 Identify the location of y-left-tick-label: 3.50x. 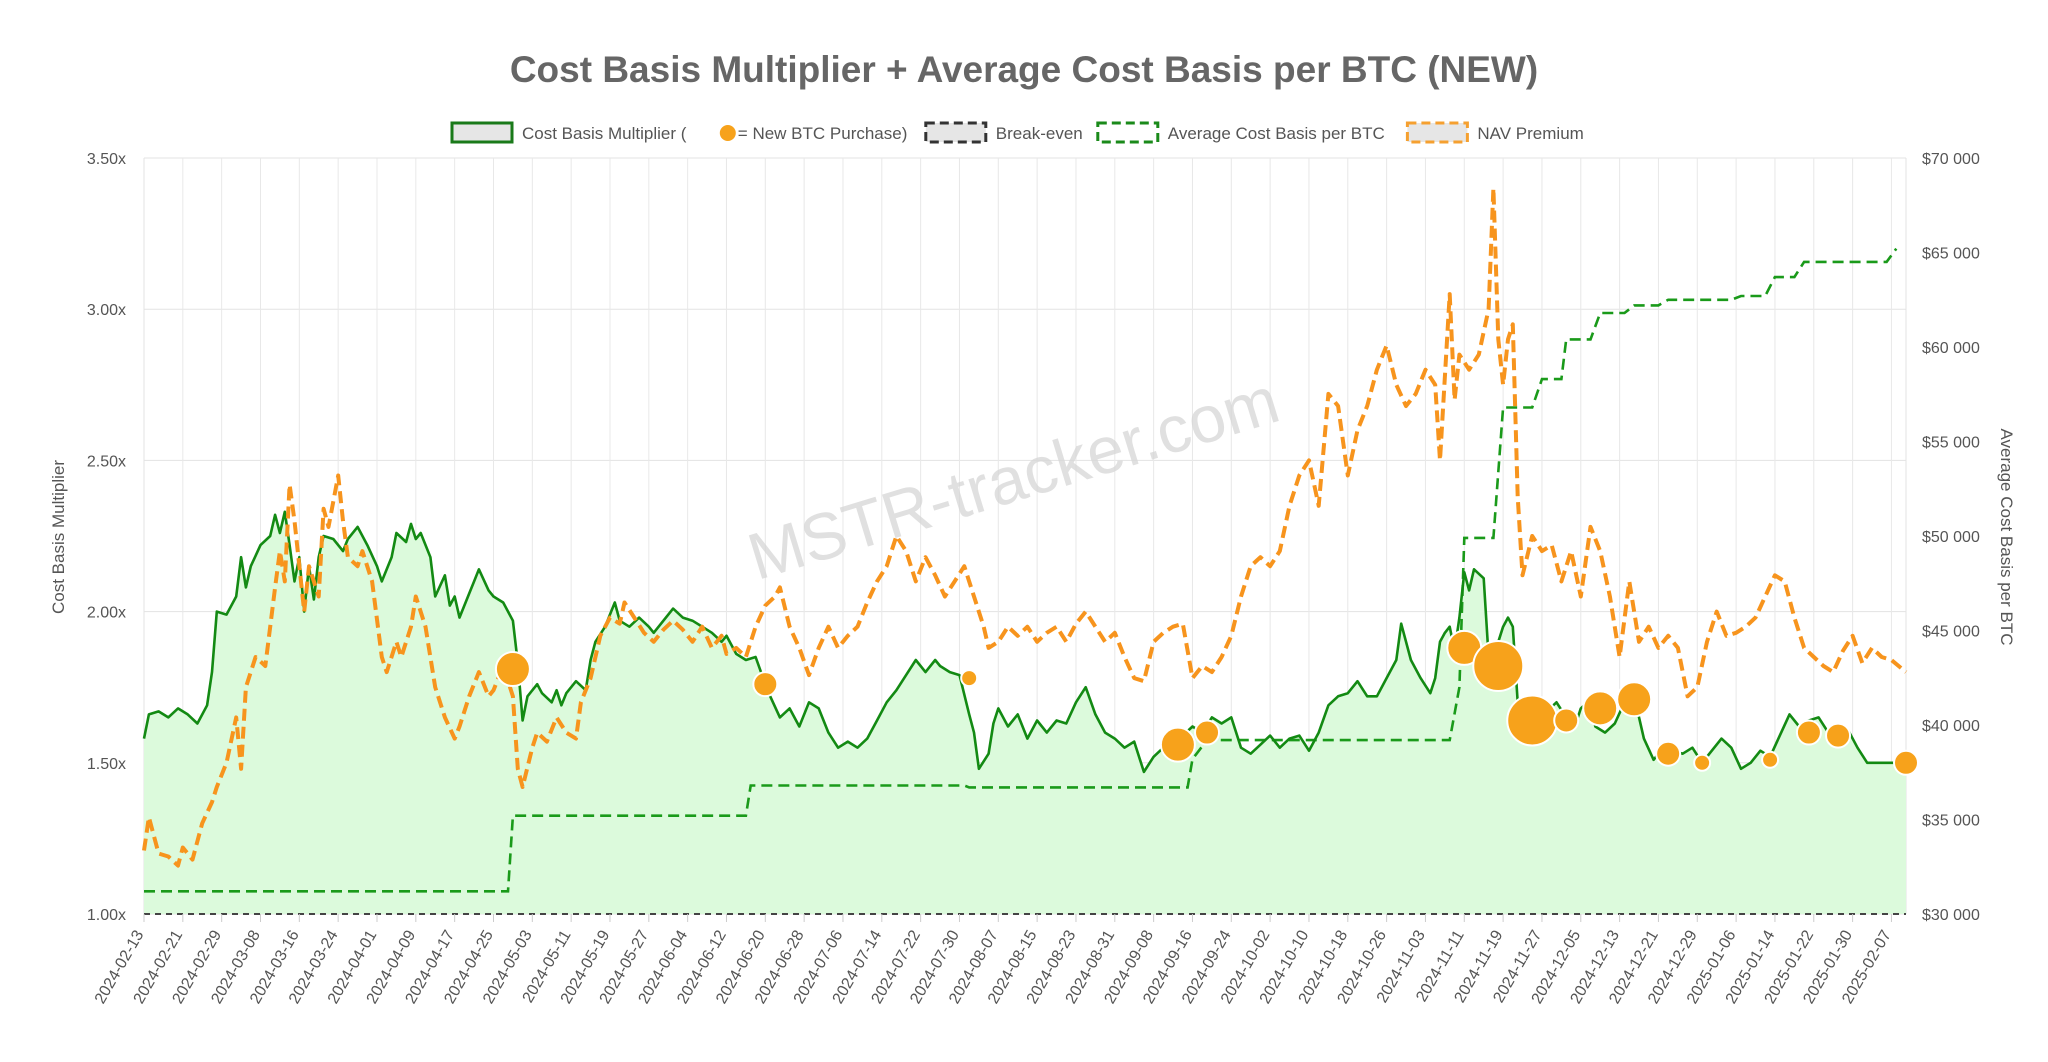
(106, 159).